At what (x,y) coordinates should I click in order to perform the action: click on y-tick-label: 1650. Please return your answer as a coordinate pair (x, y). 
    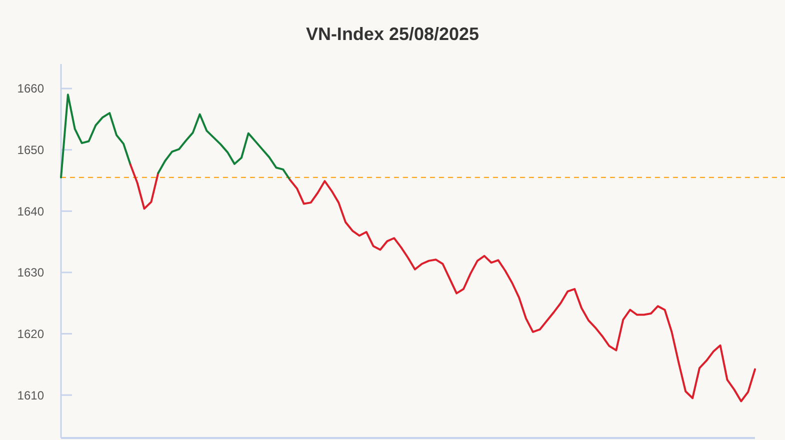
    Looking at the image, I should click on (30, 150).